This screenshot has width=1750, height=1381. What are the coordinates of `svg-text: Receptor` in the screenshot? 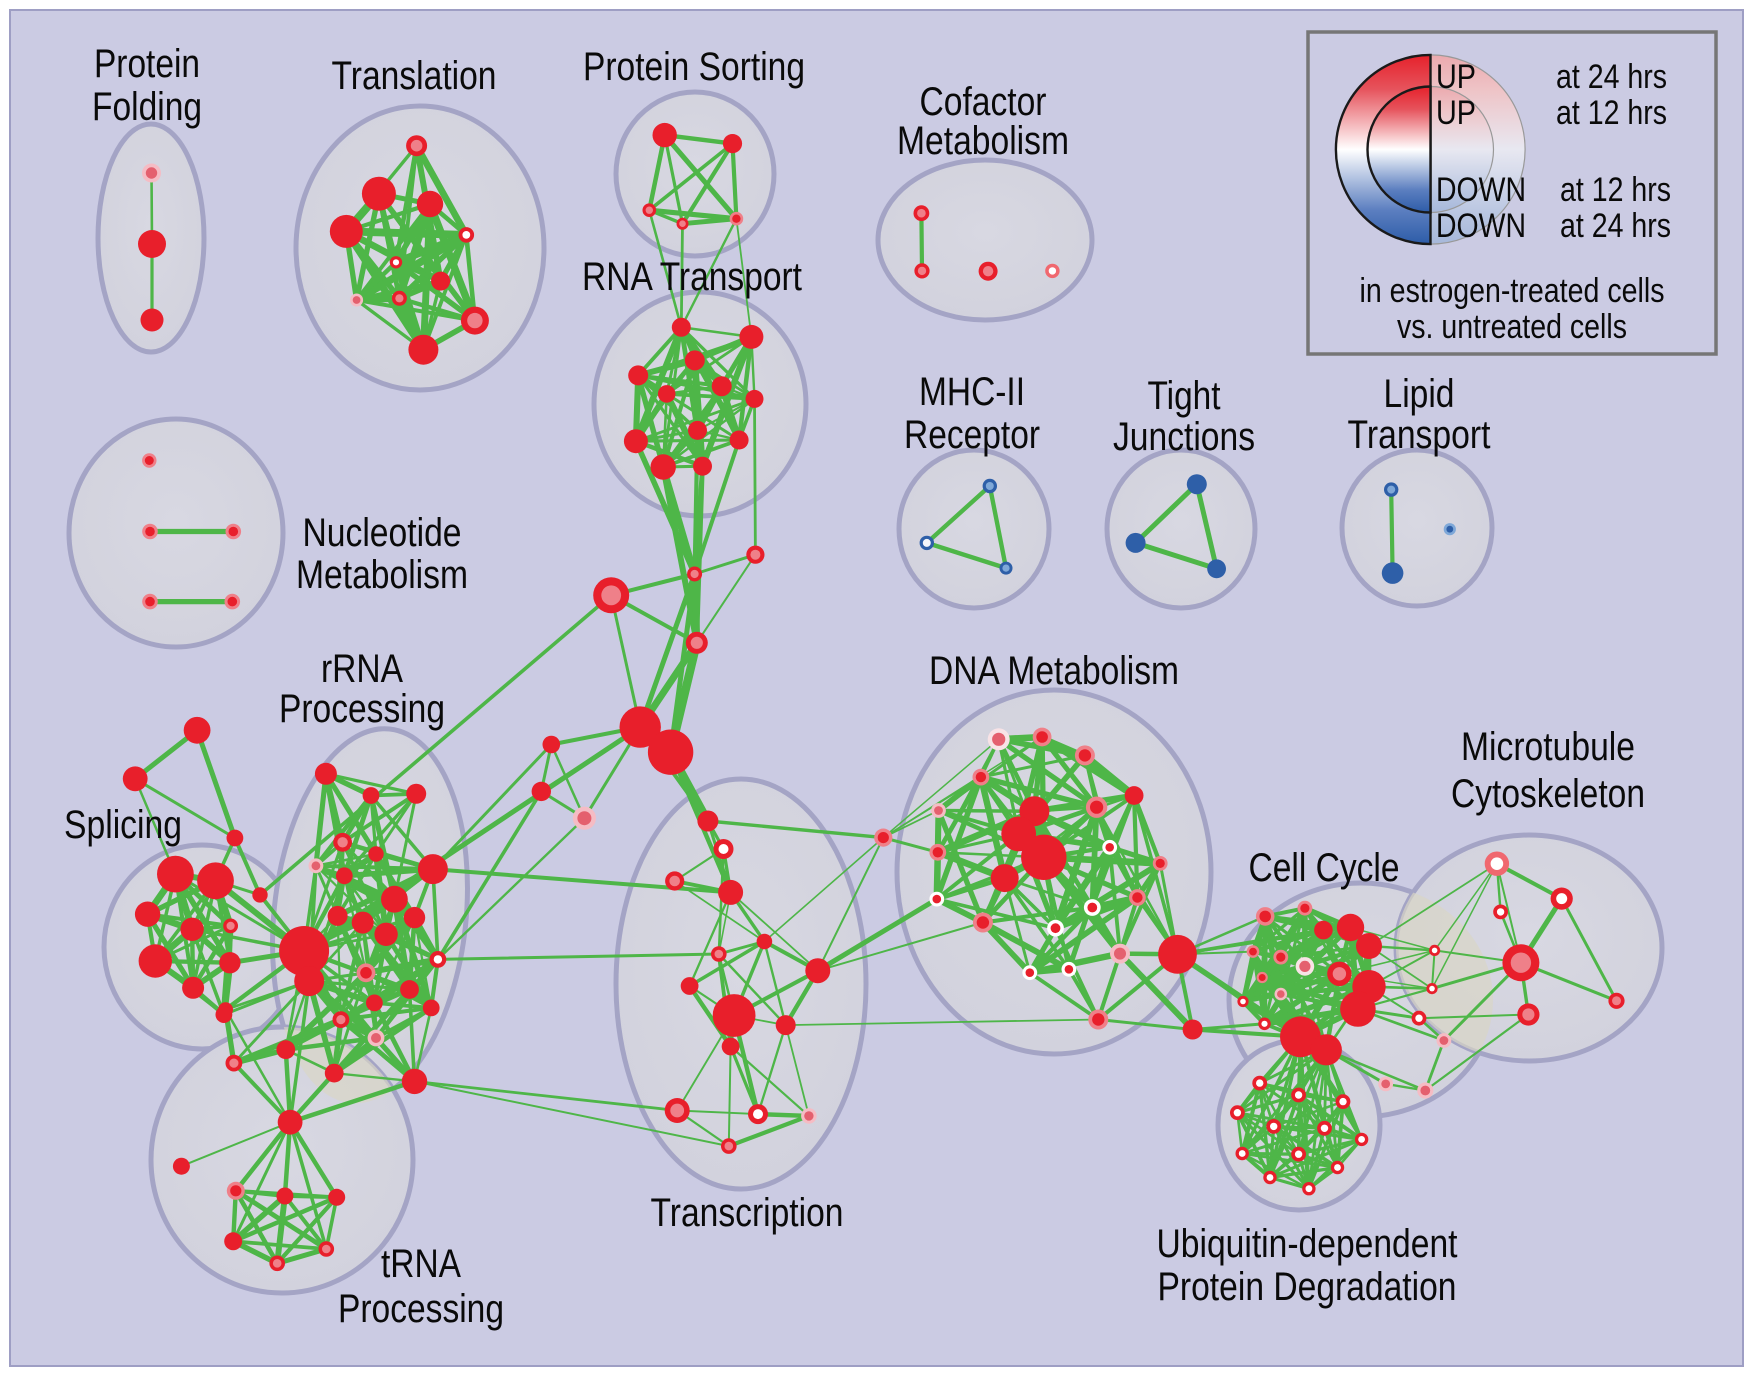 It's located at (972, 435).